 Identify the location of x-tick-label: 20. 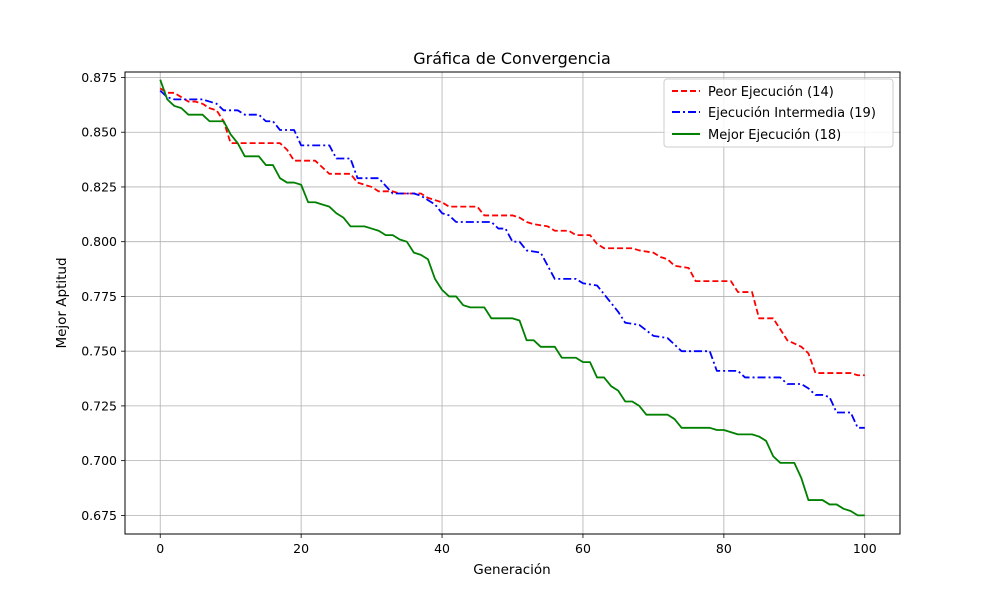
(301, 548).